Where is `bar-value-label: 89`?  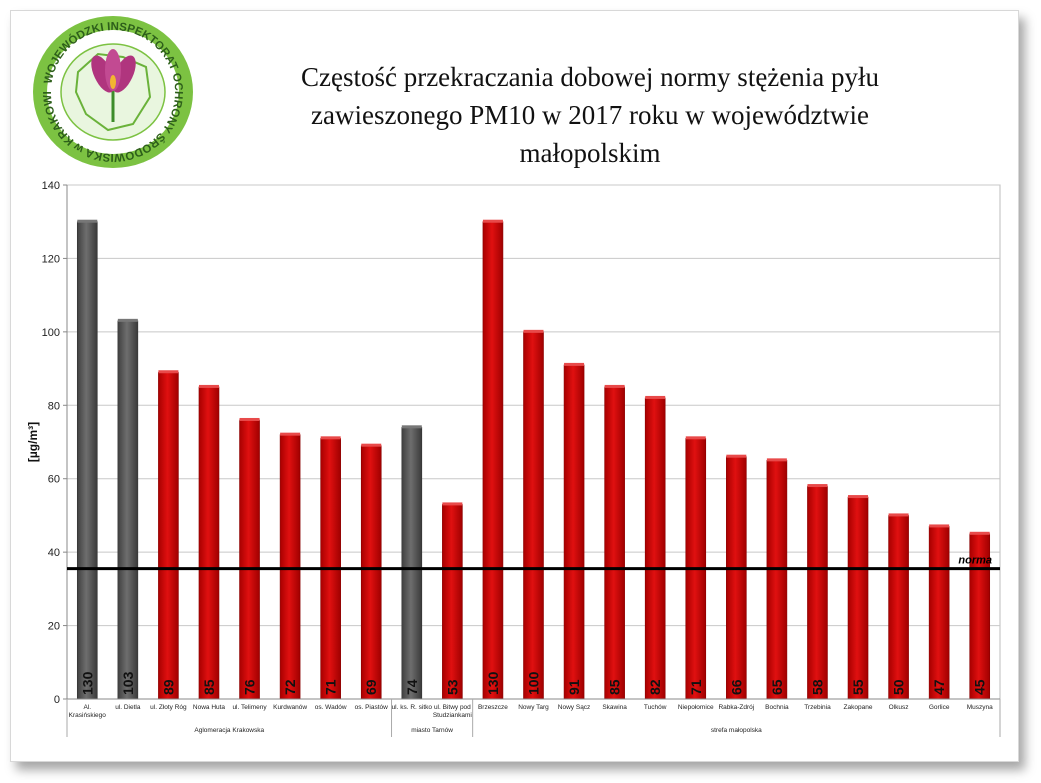 bar-value-label: 89 is located at coordinates (168, 687).